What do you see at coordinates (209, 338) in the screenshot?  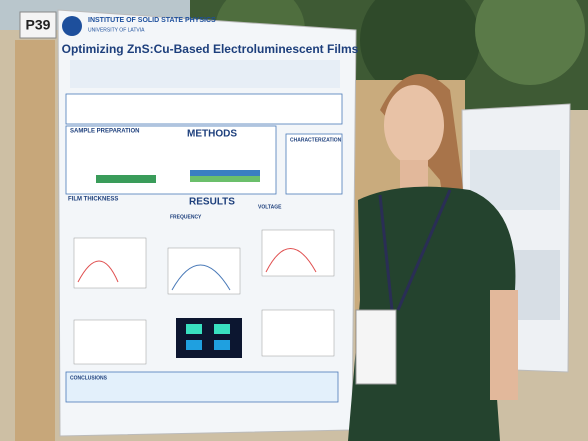 I see `sample-photo` at bounding box center [209, 338].